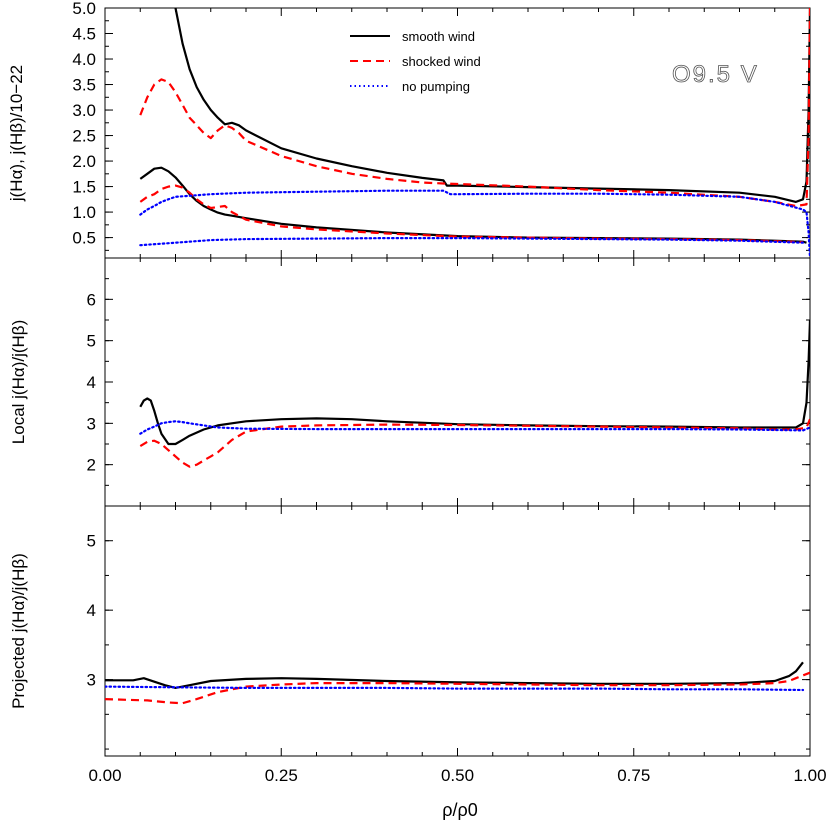  What do you see at coordinates (457, 775) in the screenshot?
I see `x-tick-label: 0.50` at bounding box center [457, 775].